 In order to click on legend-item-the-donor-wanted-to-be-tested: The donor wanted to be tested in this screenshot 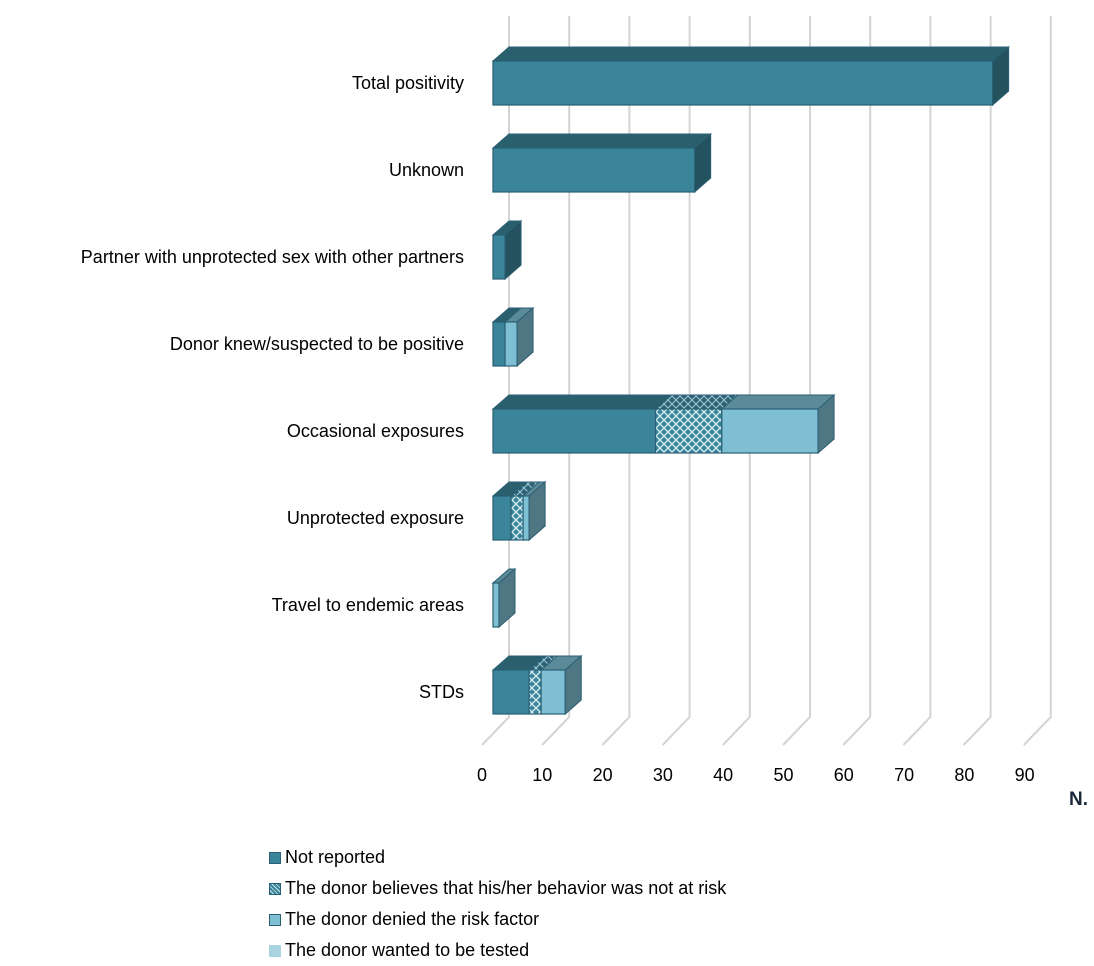, I will do `click(497, 950)`.